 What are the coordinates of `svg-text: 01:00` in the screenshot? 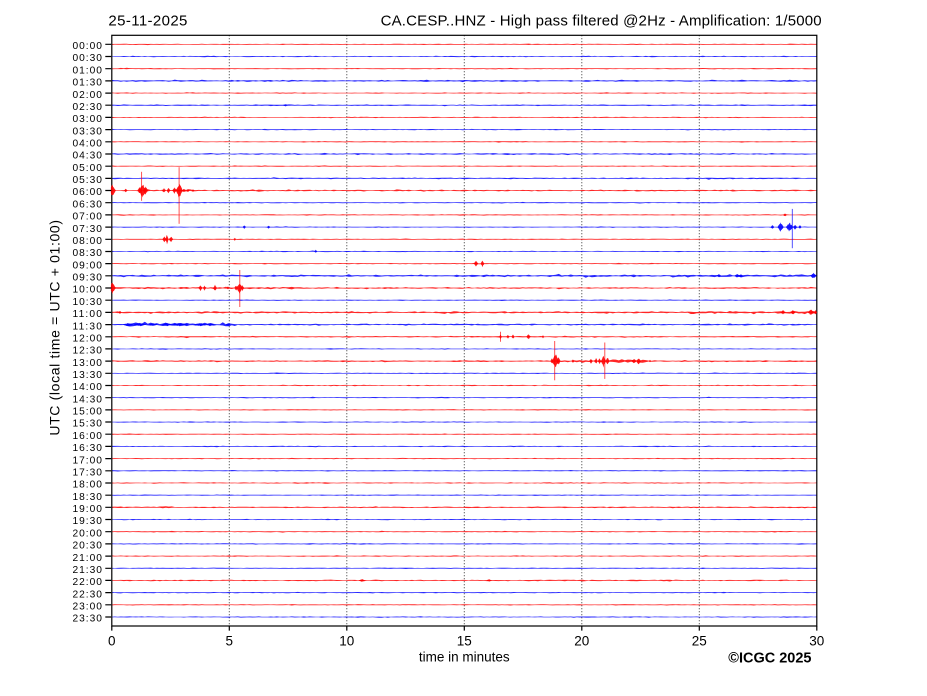 It's located at (88, 70).